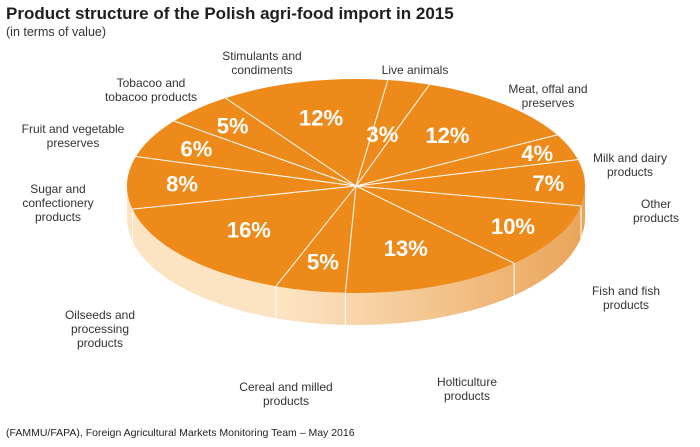  What do you see at coordinates (285, 387) in the screenshot?
I see `category-label-line: Cereal and milled` at bounding box center [285, 387].